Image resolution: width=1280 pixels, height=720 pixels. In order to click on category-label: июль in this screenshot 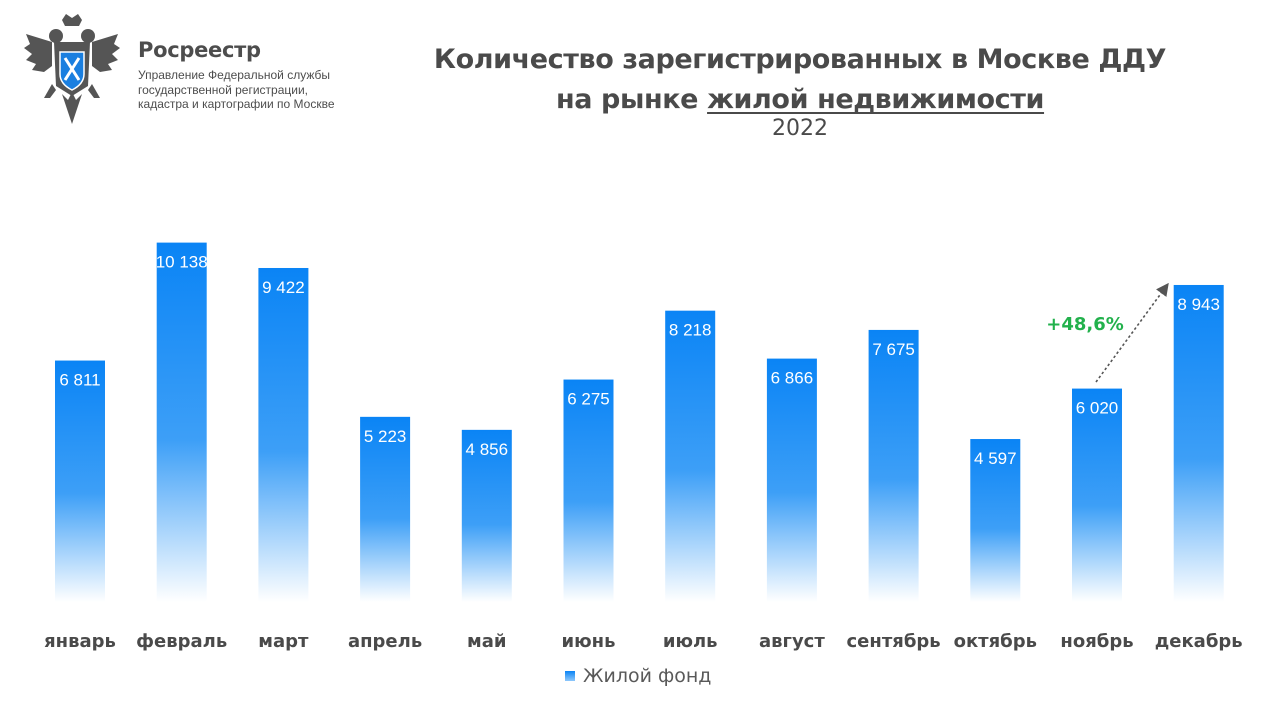, I will do `click(690, 641)`.